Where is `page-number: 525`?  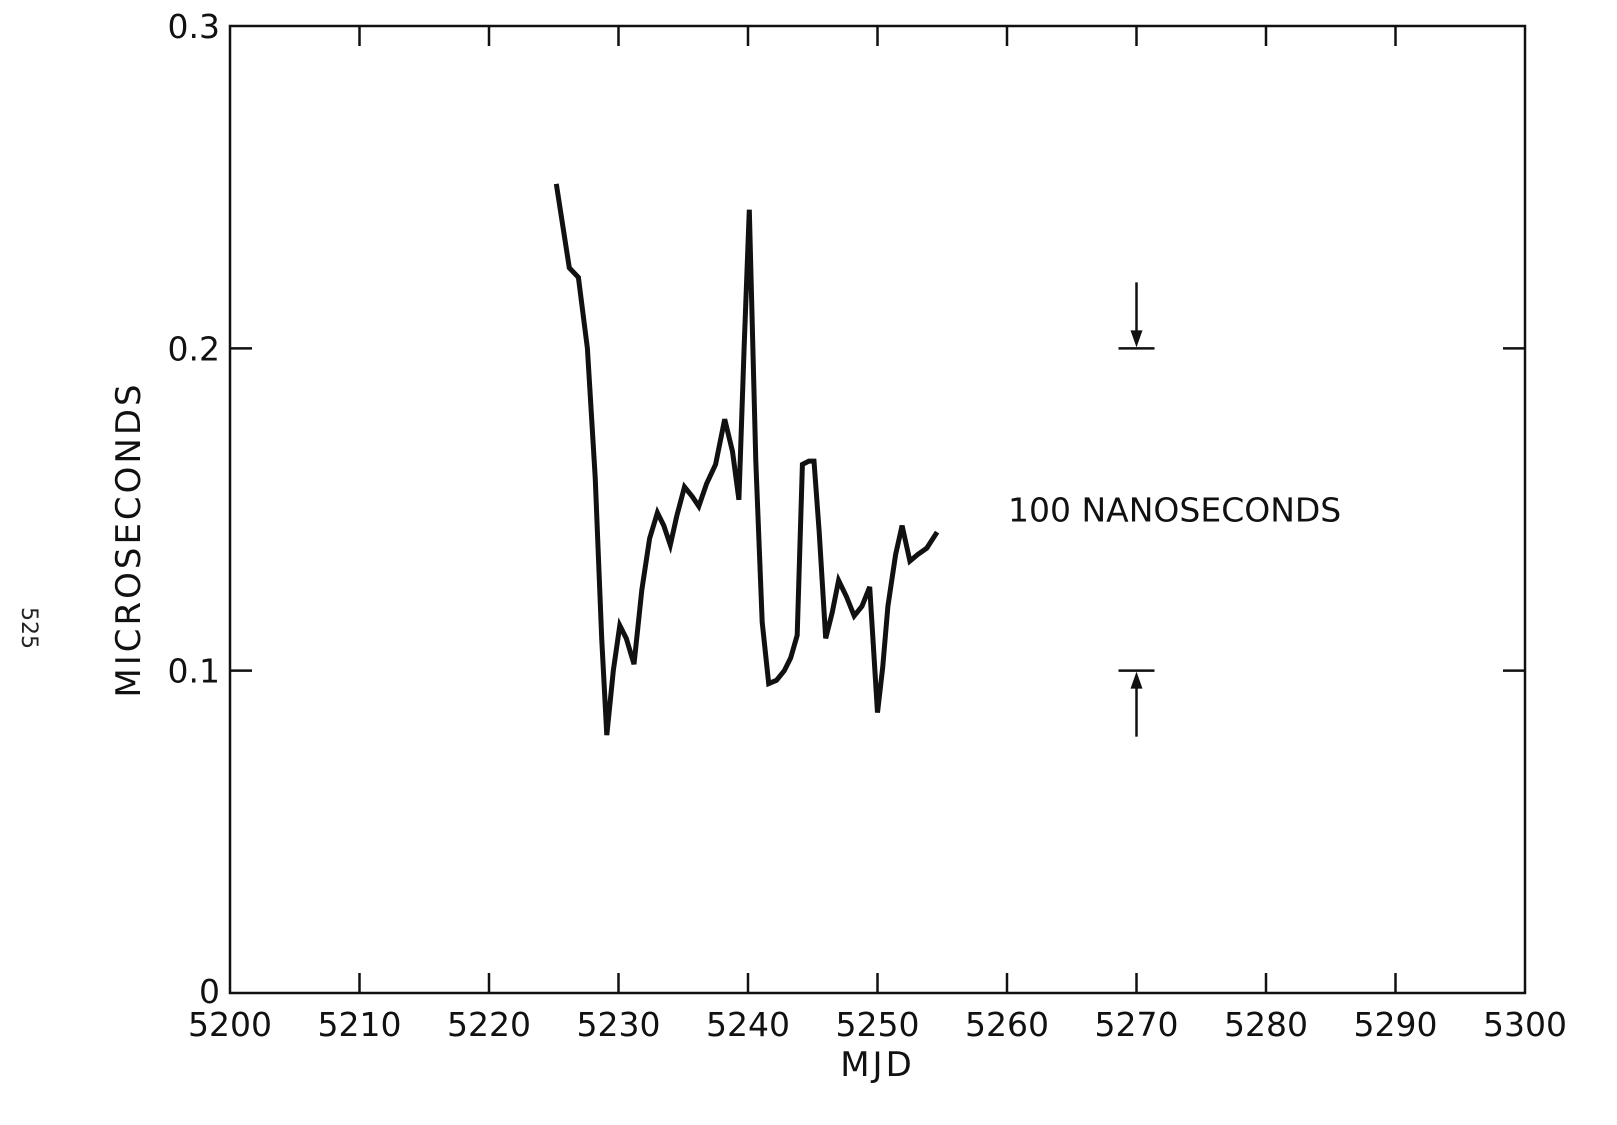 page-number: 525 is located at coordinates (28, 628).